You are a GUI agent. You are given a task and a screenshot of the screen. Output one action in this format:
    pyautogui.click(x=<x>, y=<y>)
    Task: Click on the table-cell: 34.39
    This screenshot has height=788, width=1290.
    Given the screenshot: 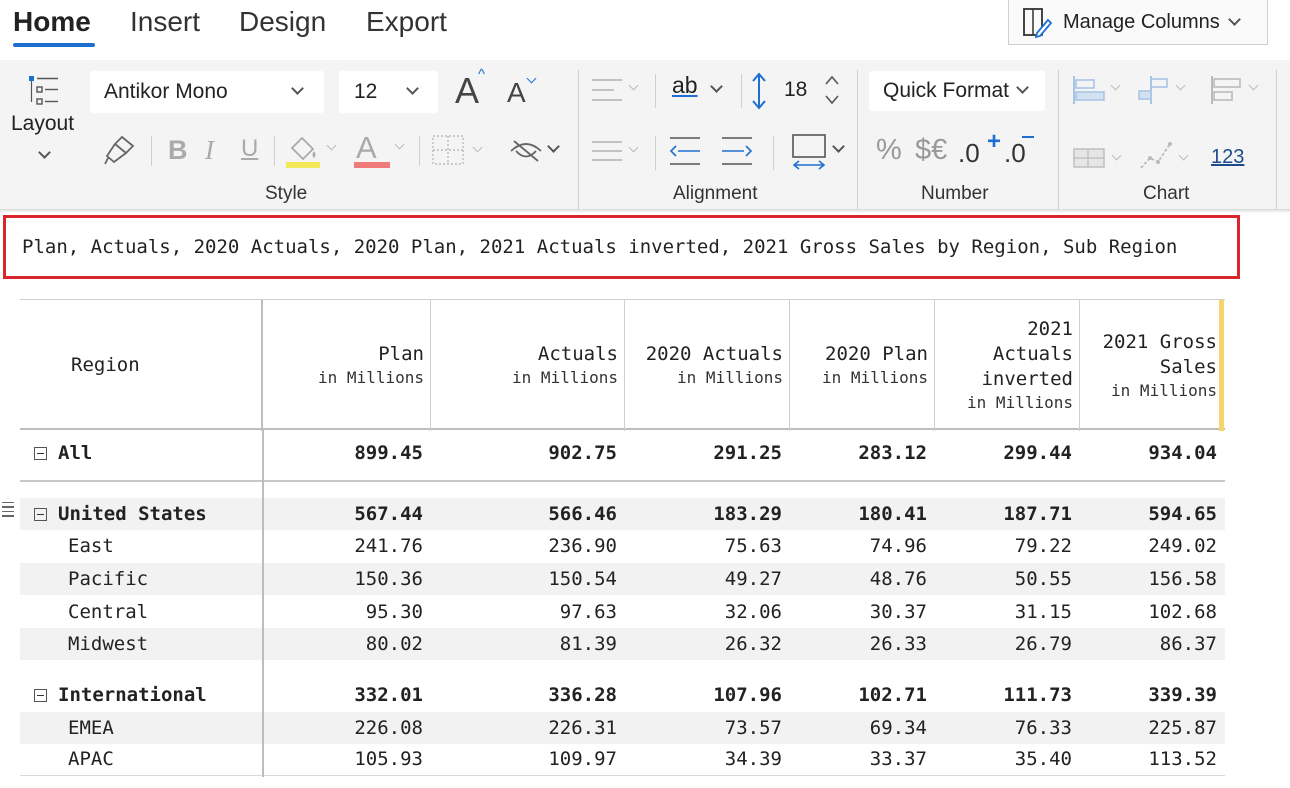 What is the action you would take?
    pyautogui.click(x=753, y=759)
    